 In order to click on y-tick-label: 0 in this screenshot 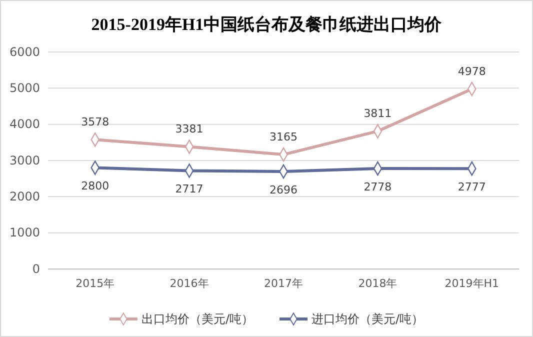, I will do `click(36, 269)`.